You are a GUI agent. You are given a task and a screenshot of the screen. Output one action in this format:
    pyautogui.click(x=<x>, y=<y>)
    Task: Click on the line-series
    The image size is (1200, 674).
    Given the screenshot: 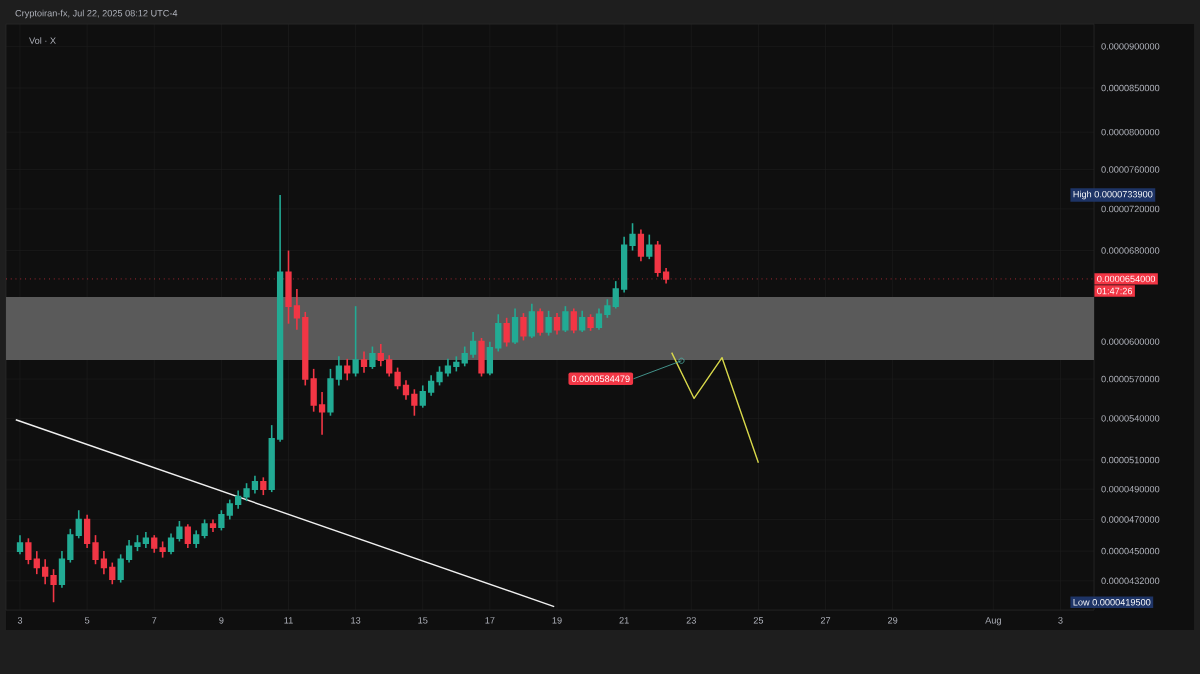 What is the action you would take?
    pyautogui.click(x=715, y=407)
    